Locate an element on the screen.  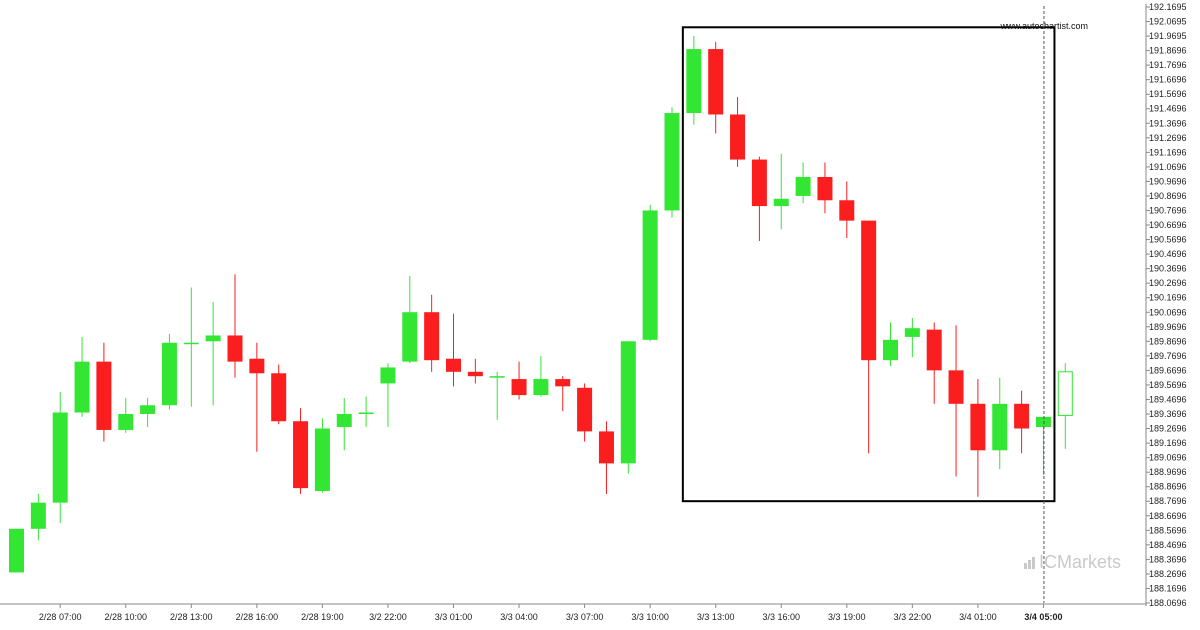
x-tick-label: 2/28 07:00 is located at coordinates (60, 617).